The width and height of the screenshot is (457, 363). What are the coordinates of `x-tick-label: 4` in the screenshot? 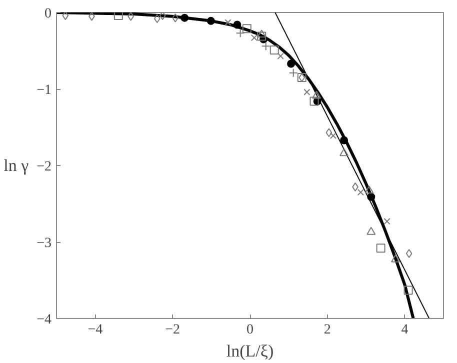 It's located at (404, 330).